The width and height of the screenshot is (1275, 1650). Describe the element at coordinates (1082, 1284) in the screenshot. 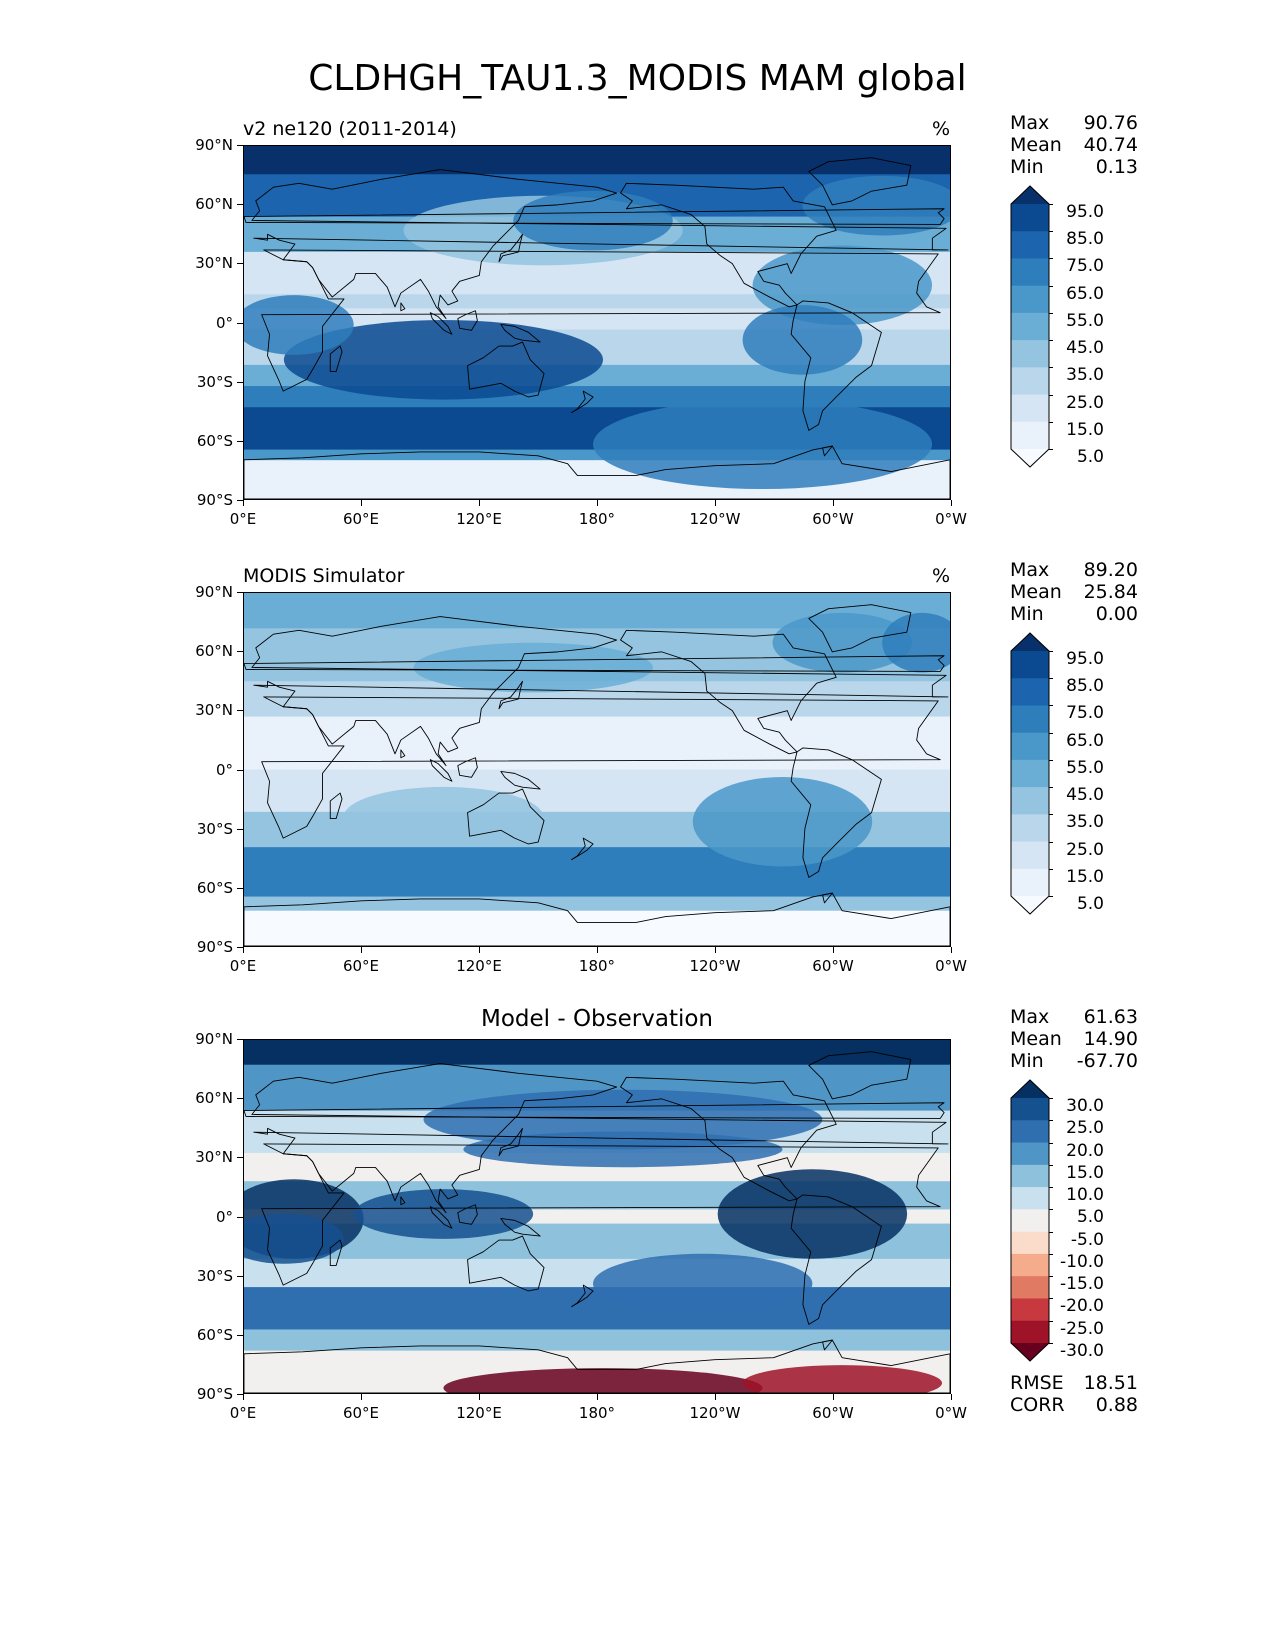

I see `colorbar-tick-label: -15.0` at that location.